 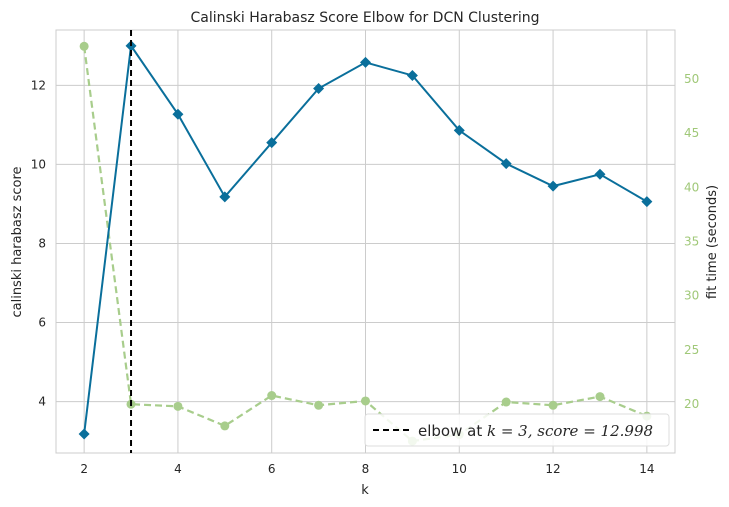 What do you see at coordinates (570, 431) in the screenshot?
I see `legend-elbow-math: k = 3, score = 12.998` at bounding box center [570, 431].